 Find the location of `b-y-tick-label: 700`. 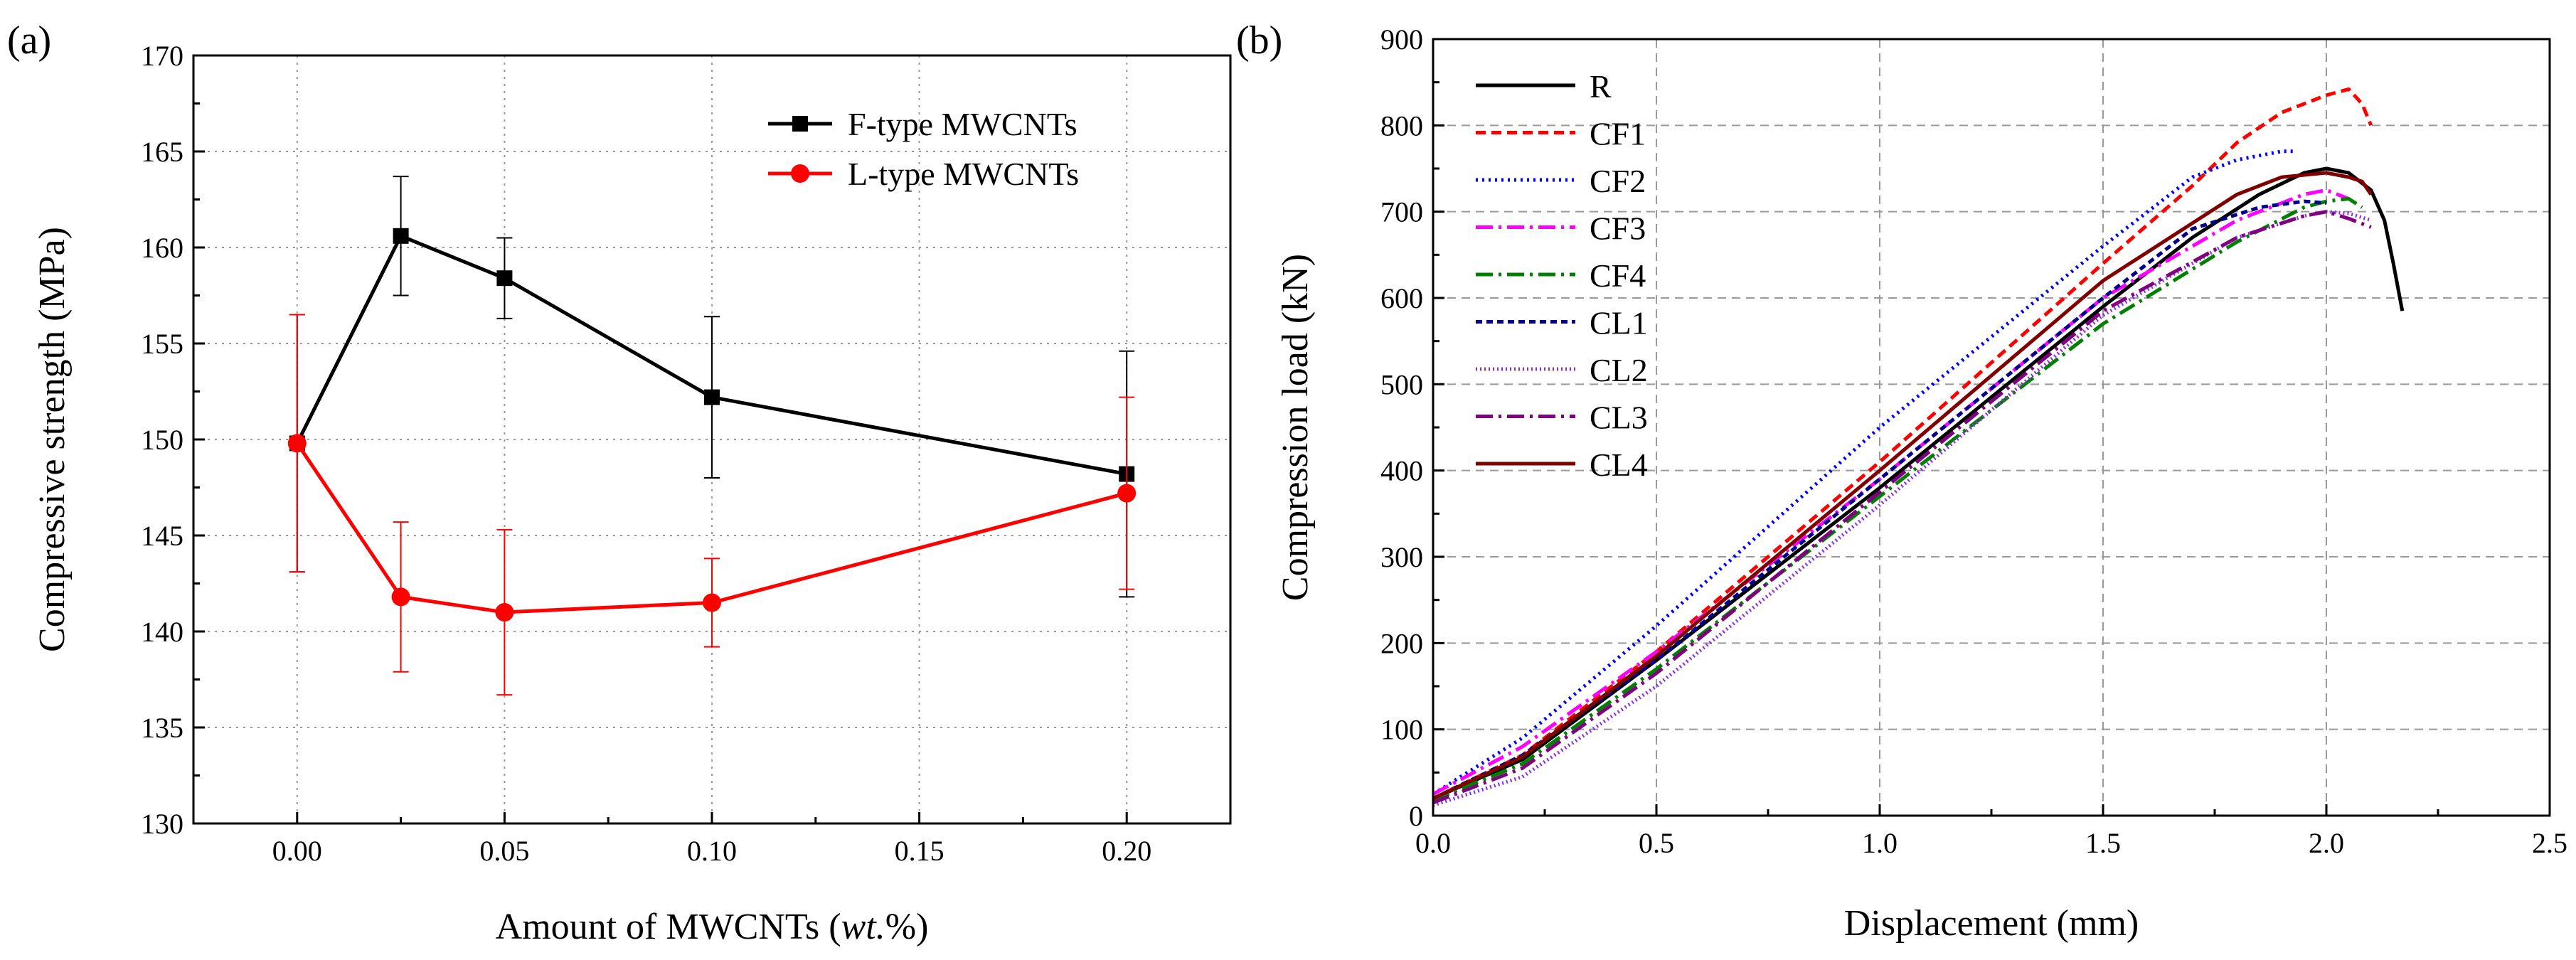

b-y-tick-label: 700 is located at coordinates (1401, 212).